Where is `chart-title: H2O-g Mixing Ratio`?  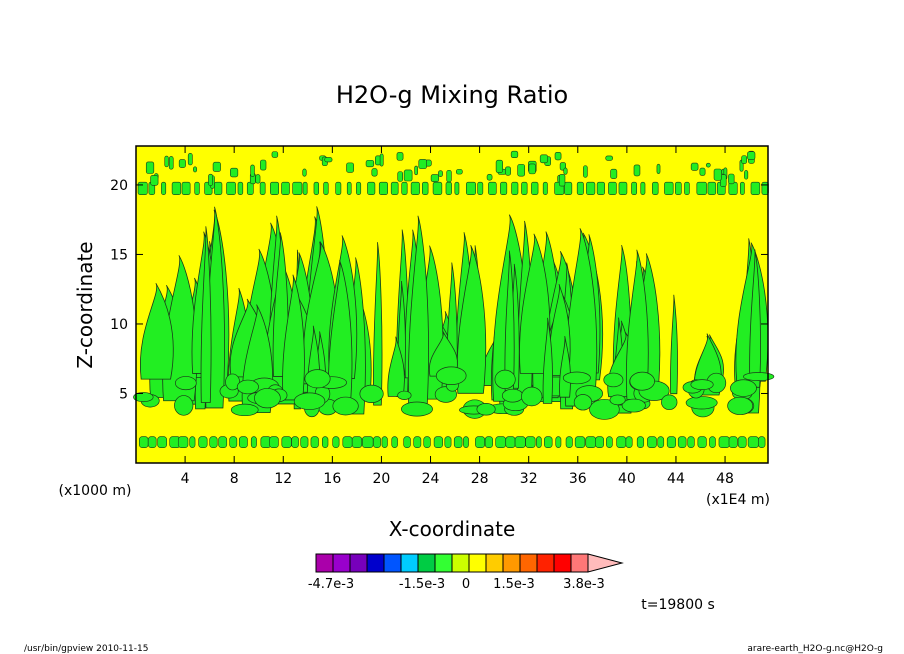 chart-title: H2O-g Mixing Ratio is located at coordinates (452, 95).